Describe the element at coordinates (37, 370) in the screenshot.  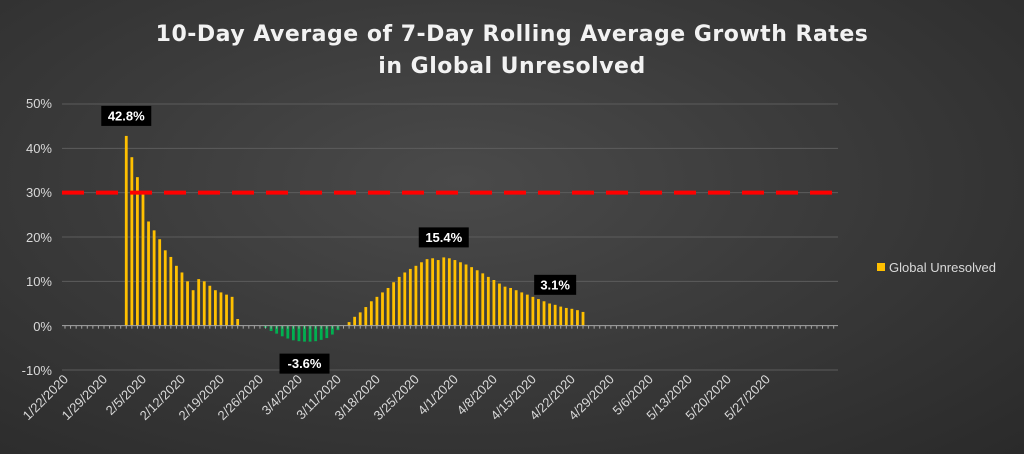
I see `y-tick-label: -10%` at that location.